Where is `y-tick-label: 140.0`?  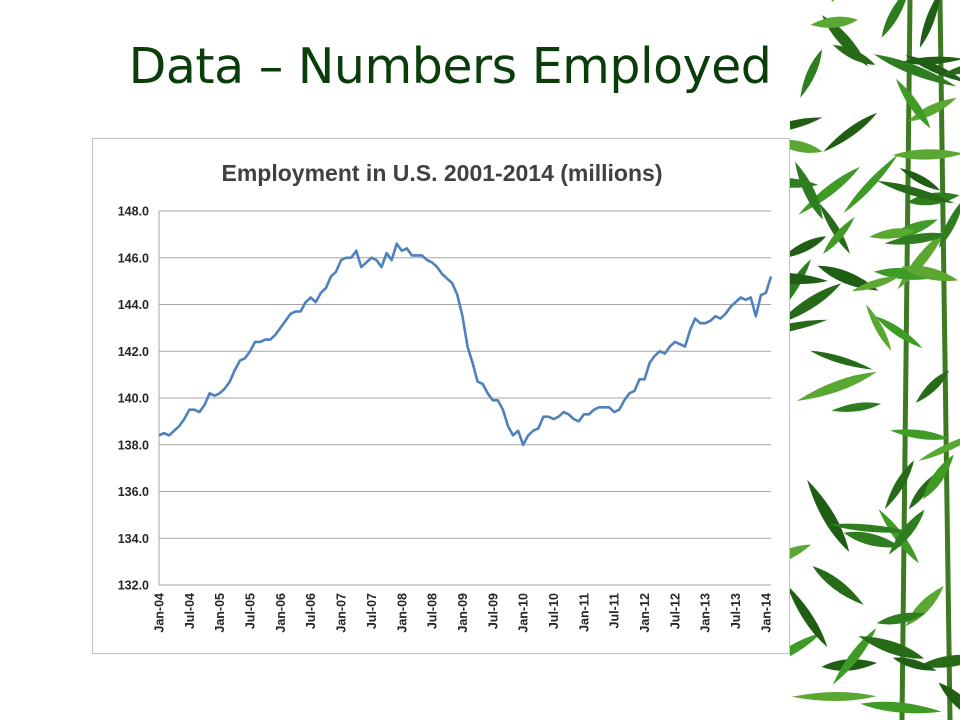 y-tick-label: 140.0 is located at coordinates (133, 399).